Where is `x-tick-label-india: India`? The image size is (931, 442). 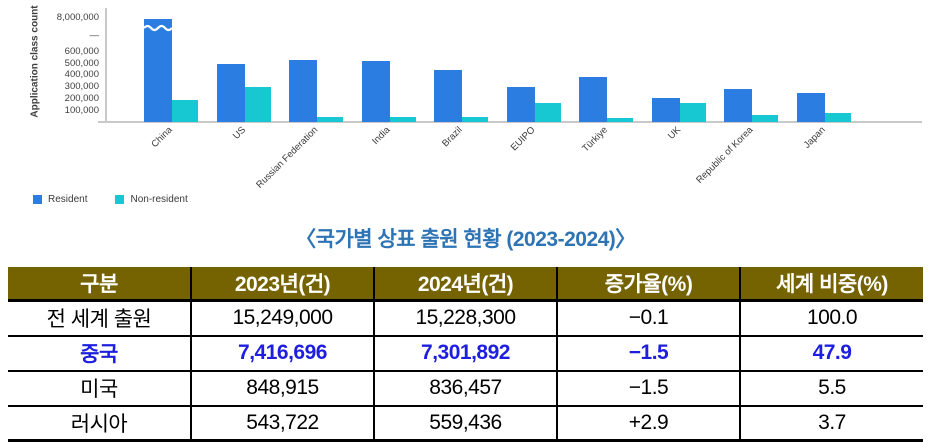
x-tick-label-india: India is located at coordinates (381, 135).